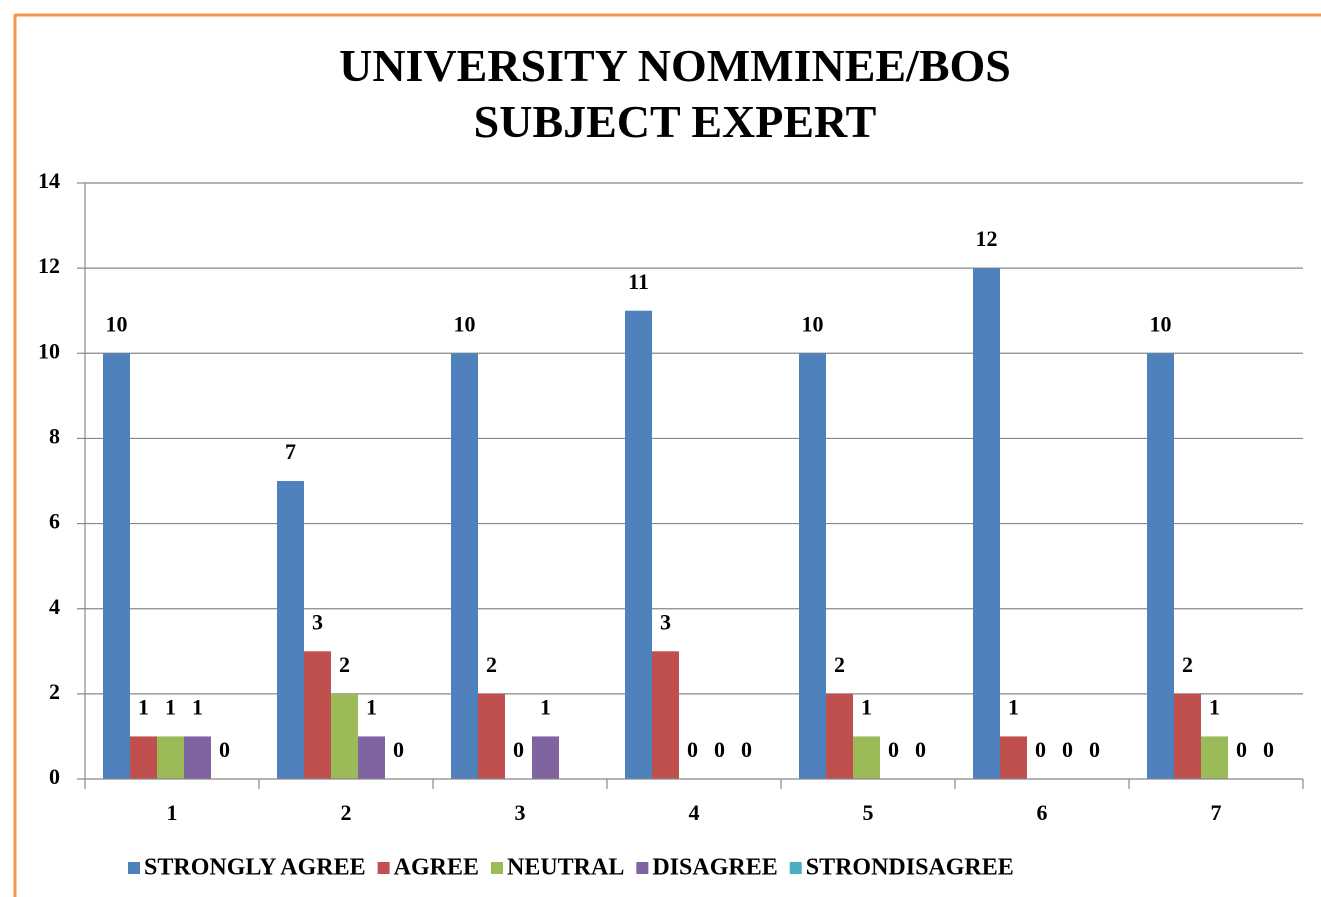 The width and height of the screenshot is (1321, 897). What do you see at coordinates (172, 812) in the screenshot?
I see `x-tick-label: 1` at bounding box center [172, 812].